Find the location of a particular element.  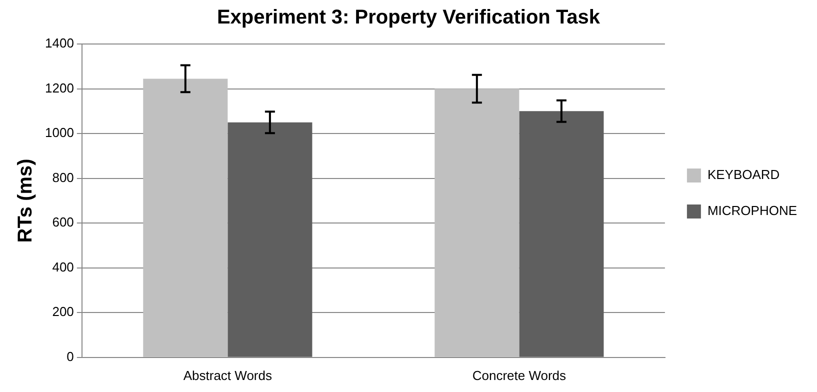

y-tick-label: 1200 is located at coordinates (59, 88).